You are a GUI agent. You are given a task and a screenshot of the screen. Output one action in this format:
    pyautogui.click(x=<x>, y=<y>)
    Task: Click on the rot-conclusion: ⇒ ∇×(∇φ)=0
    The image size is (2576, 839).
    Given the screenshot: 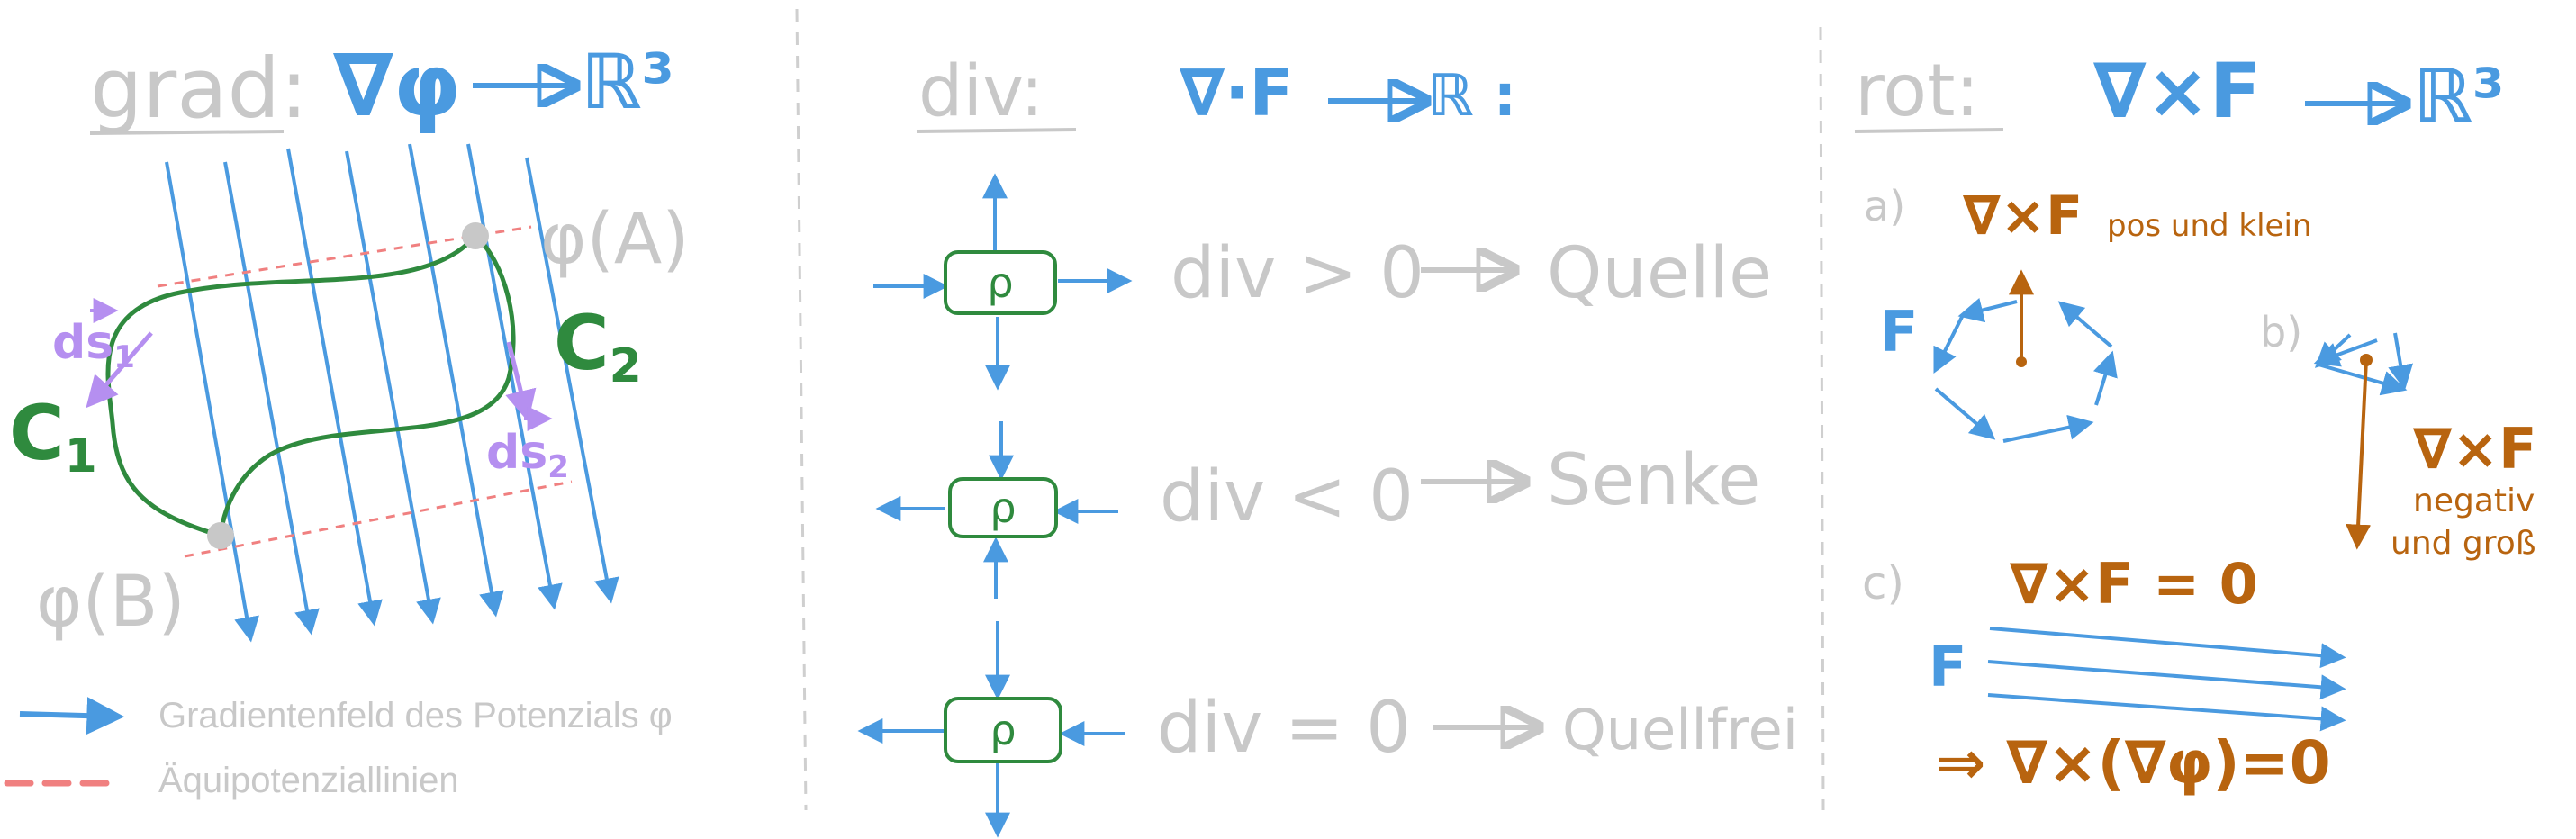 What is the action you would take?
    pyautogui.click(x=2133, y=763)
    